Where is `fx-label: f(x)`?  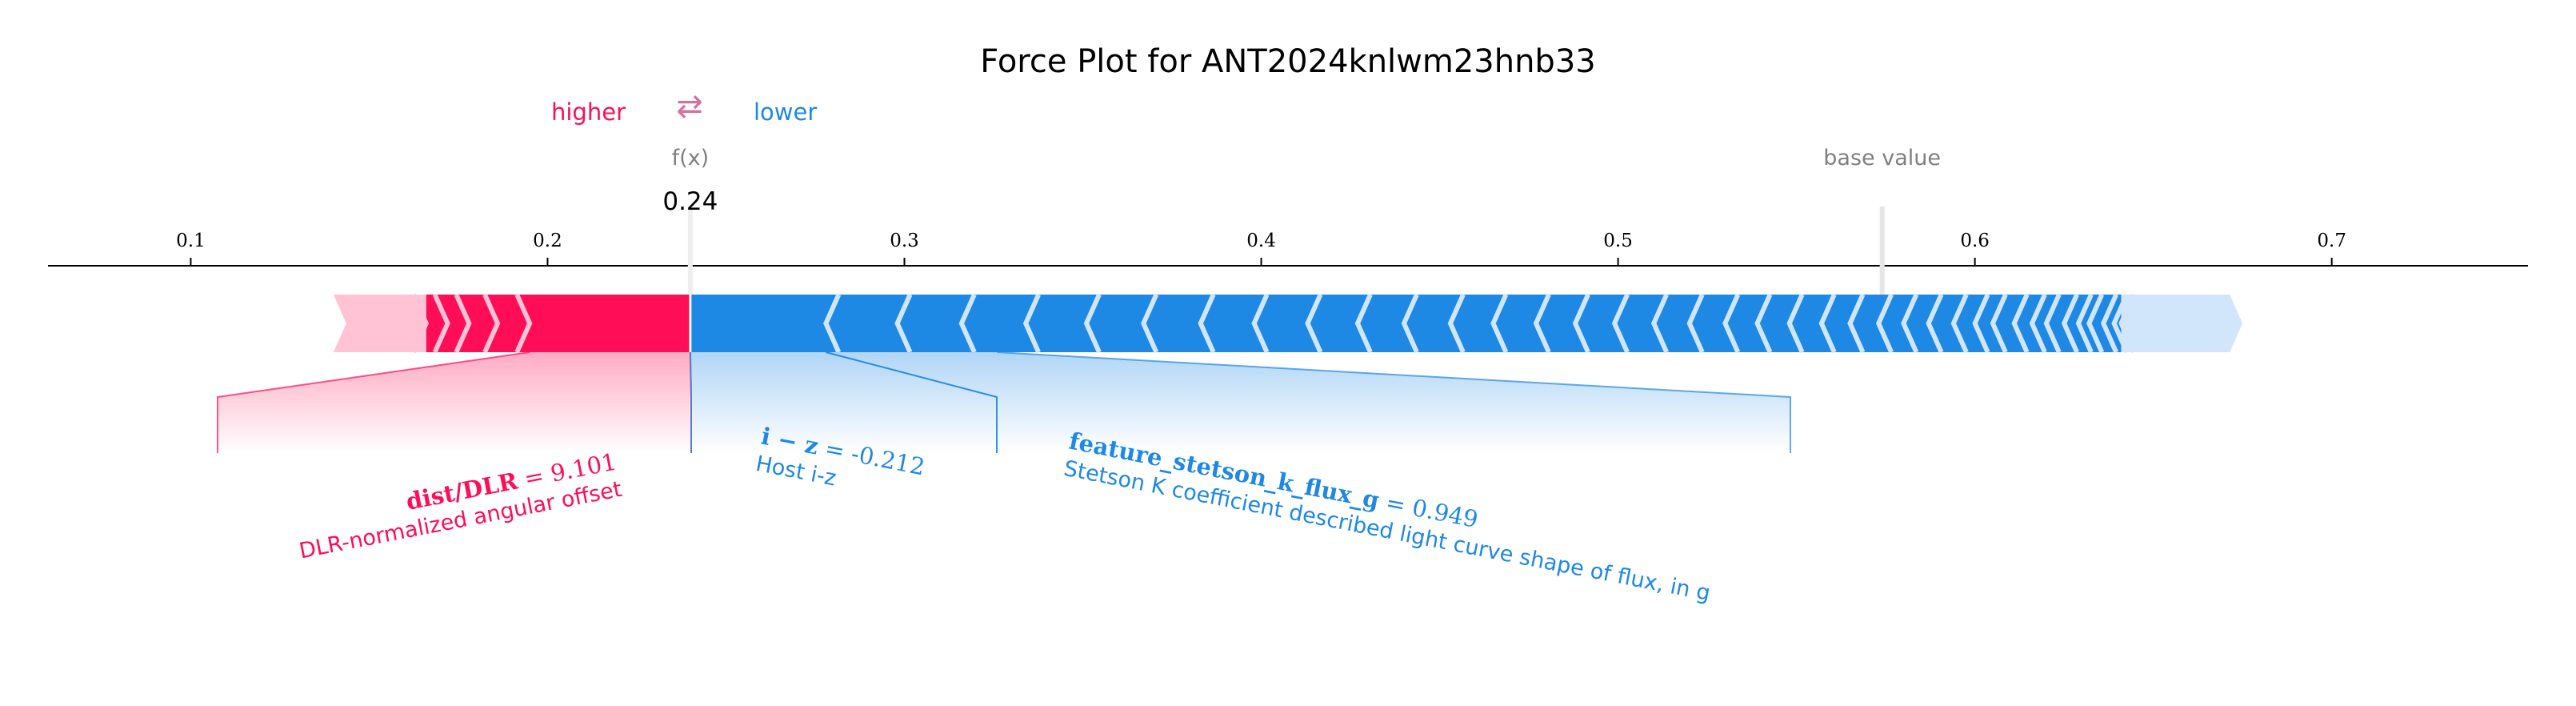 fx-label: f(x) is located at coordinates (691, 158).